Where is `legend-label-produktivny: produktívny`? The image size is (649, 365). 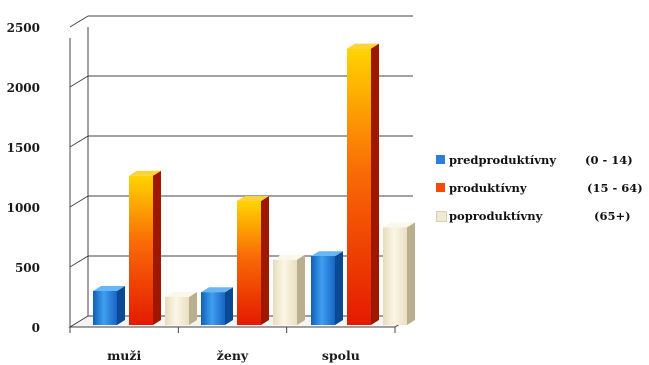 legend-label-produktivny: produktívny is located at coordinates (488, 188).